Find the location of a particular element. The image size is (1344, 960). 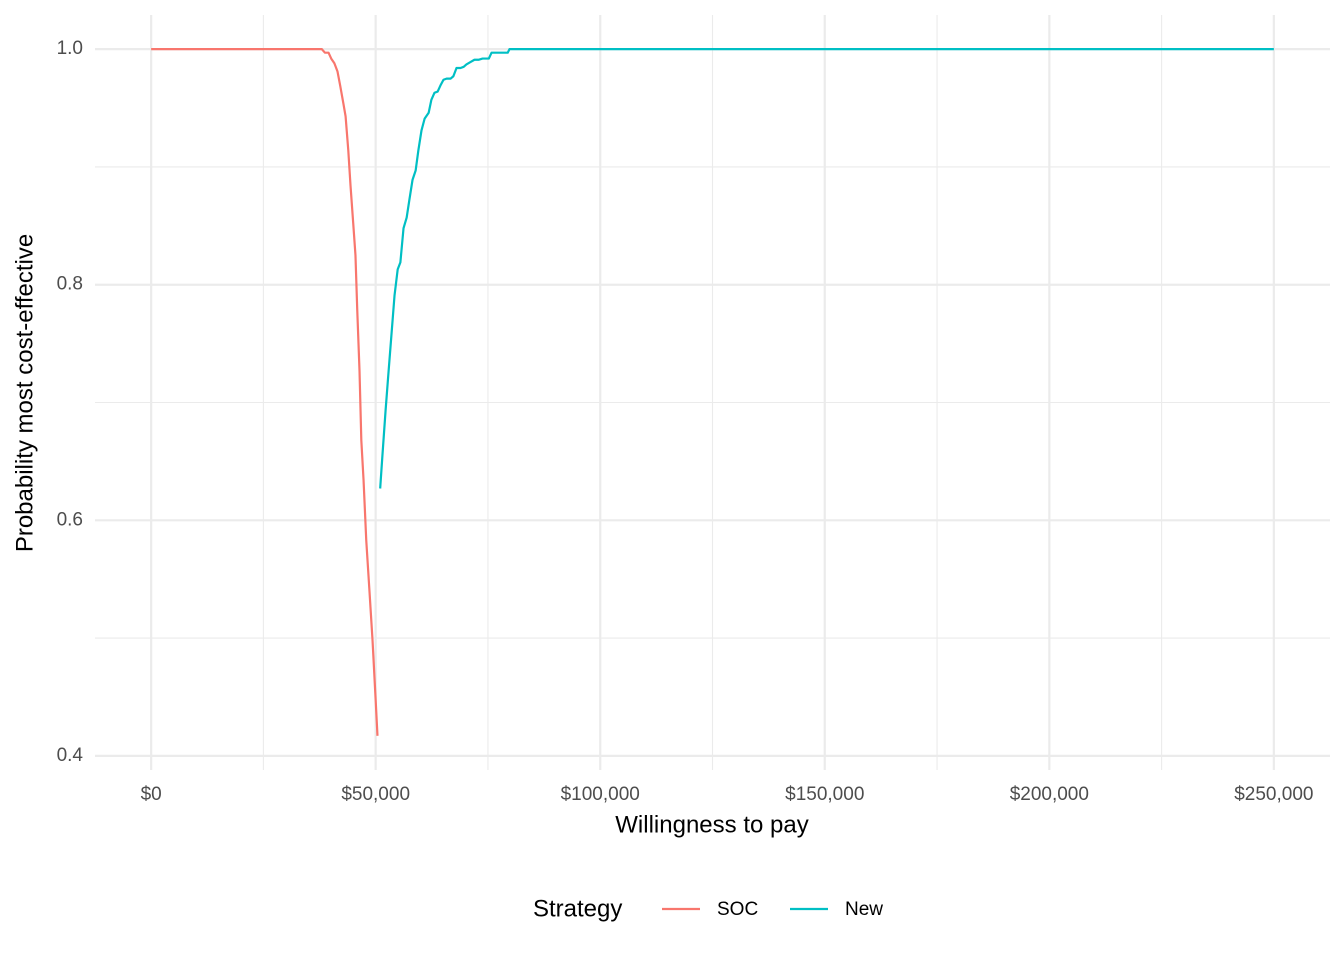

x-axis-title: Willingness to pay is located at coordinates (711, 824).